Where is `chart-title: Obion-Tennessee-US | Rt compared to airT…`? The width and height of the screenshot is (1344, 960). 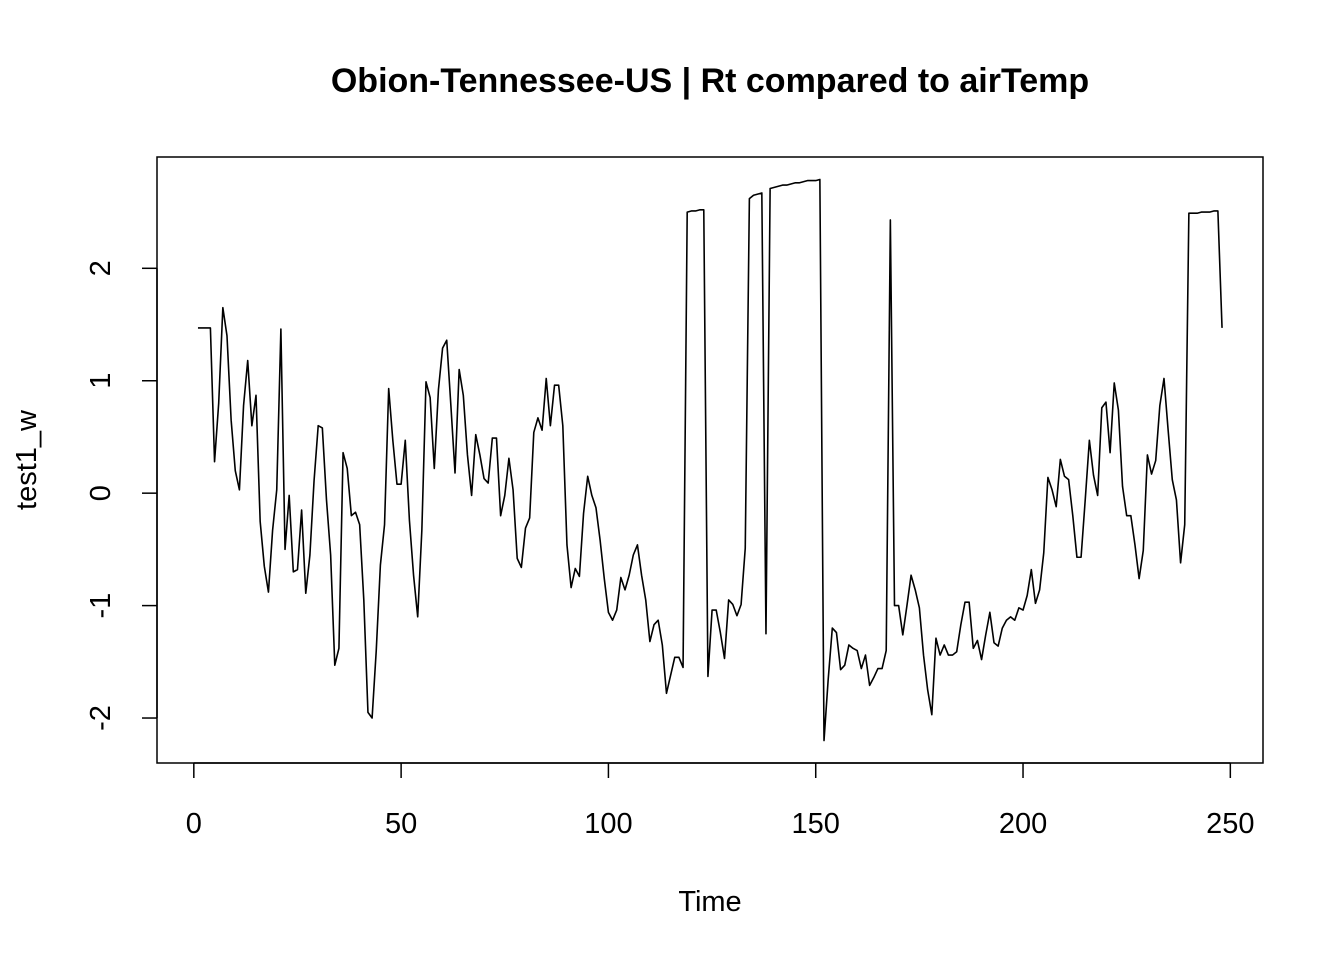
chart-title: Obion-Tennessee-US | Rt compared to airT… is located at coordinates (710, 81).